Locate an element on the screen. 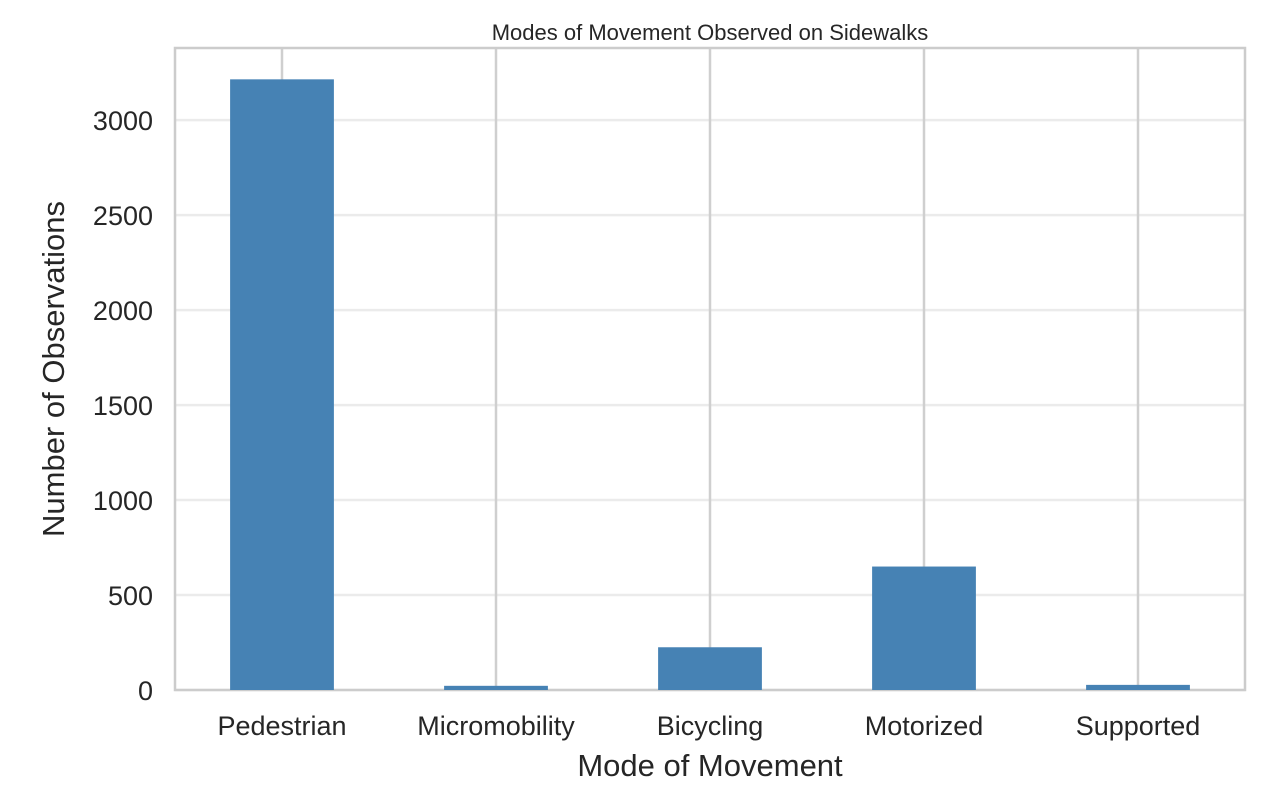  bar-bicycling is located at coordinates (710, 668).